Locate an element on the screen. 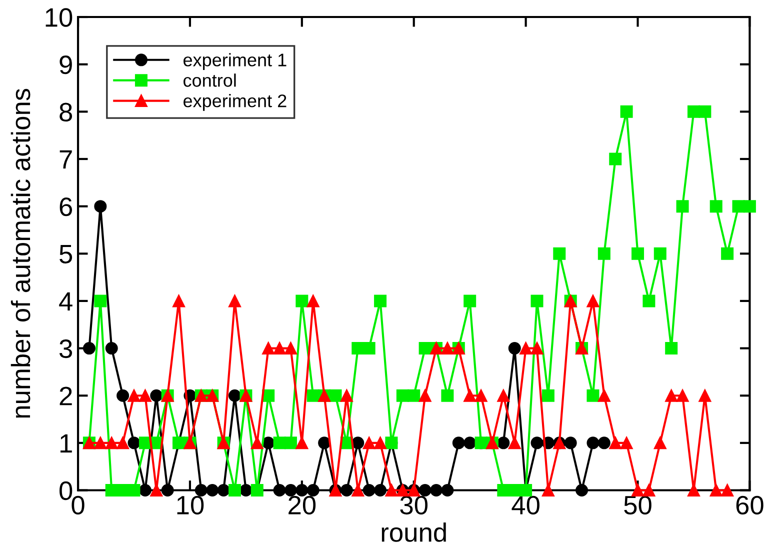  x-tick-label: 60 is located at coordinates (750, 505).